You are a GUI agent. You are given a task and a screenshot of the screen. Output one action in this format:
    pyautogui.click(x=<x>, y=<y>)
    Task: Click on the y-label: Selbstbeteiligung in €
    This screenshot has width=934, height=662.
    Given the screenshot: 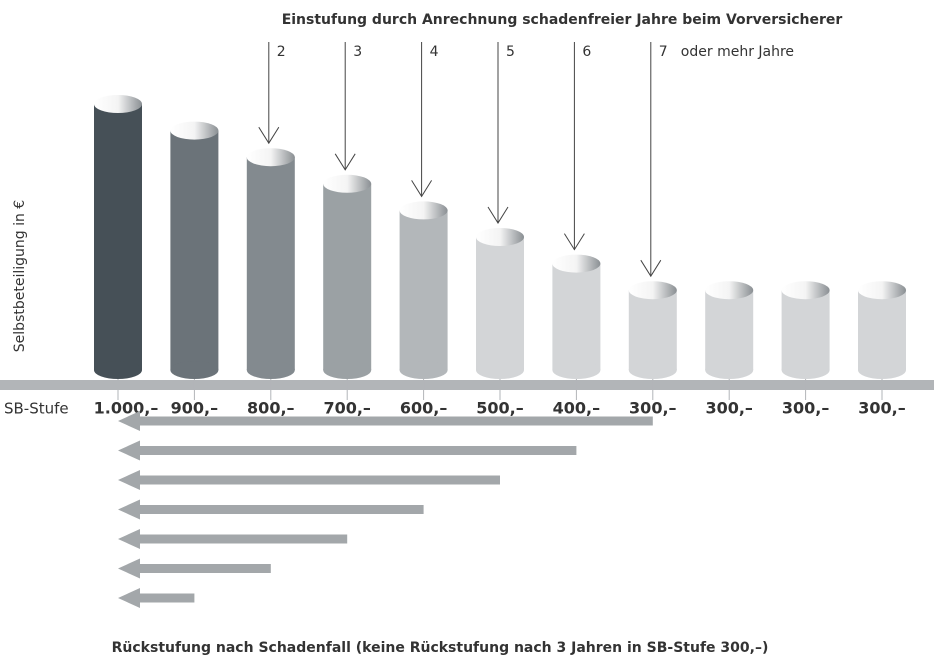 What is the action you would take?
    pyautogui.click(x=20, y=276)
    